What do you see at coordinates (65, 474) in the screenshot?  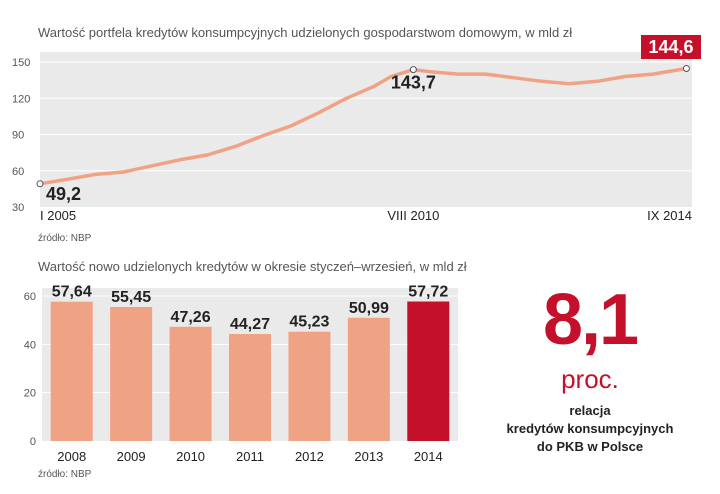 I see `bar-chart-source: źródło: NBP` at bounding box center [65, 474].